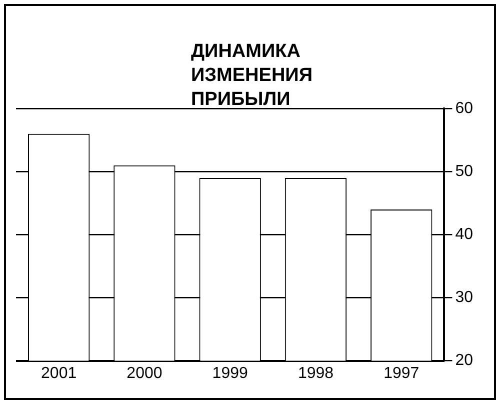 The height and width of the screenshot is (404, 500). I want to click on y-tick-label: 20, so click(464, 361).